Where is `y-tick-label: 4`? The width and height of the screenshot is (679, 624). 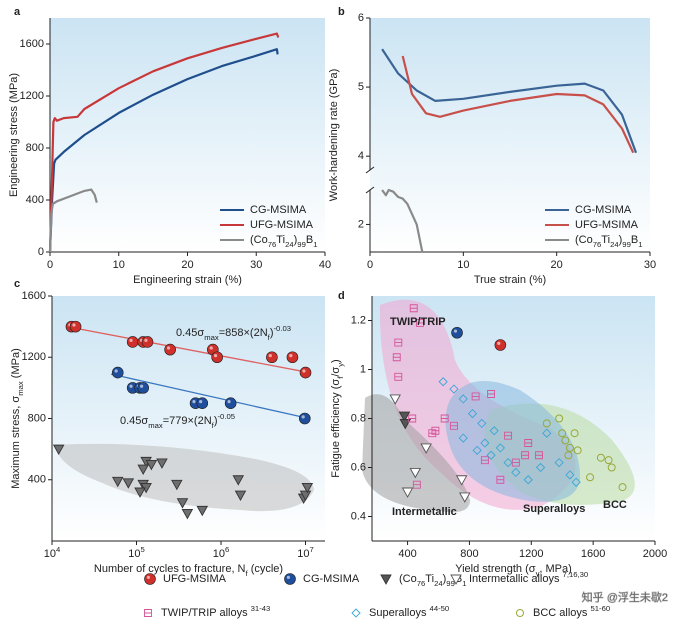
y-tick-label: 4 is located at coordinates (361, 156).